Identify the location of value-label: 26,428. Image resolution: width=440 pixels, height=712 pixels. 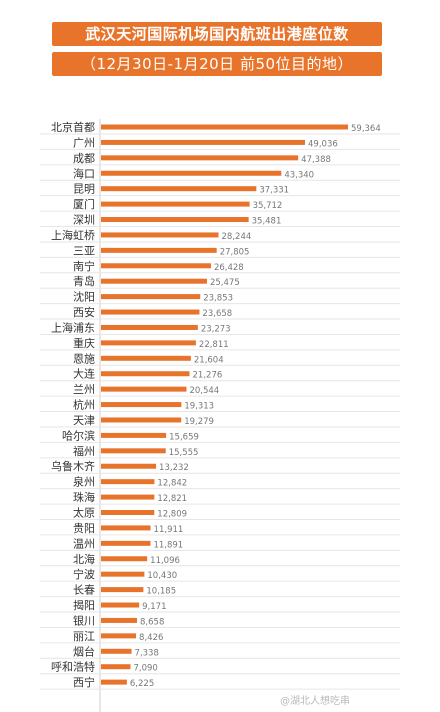
(229, 268).